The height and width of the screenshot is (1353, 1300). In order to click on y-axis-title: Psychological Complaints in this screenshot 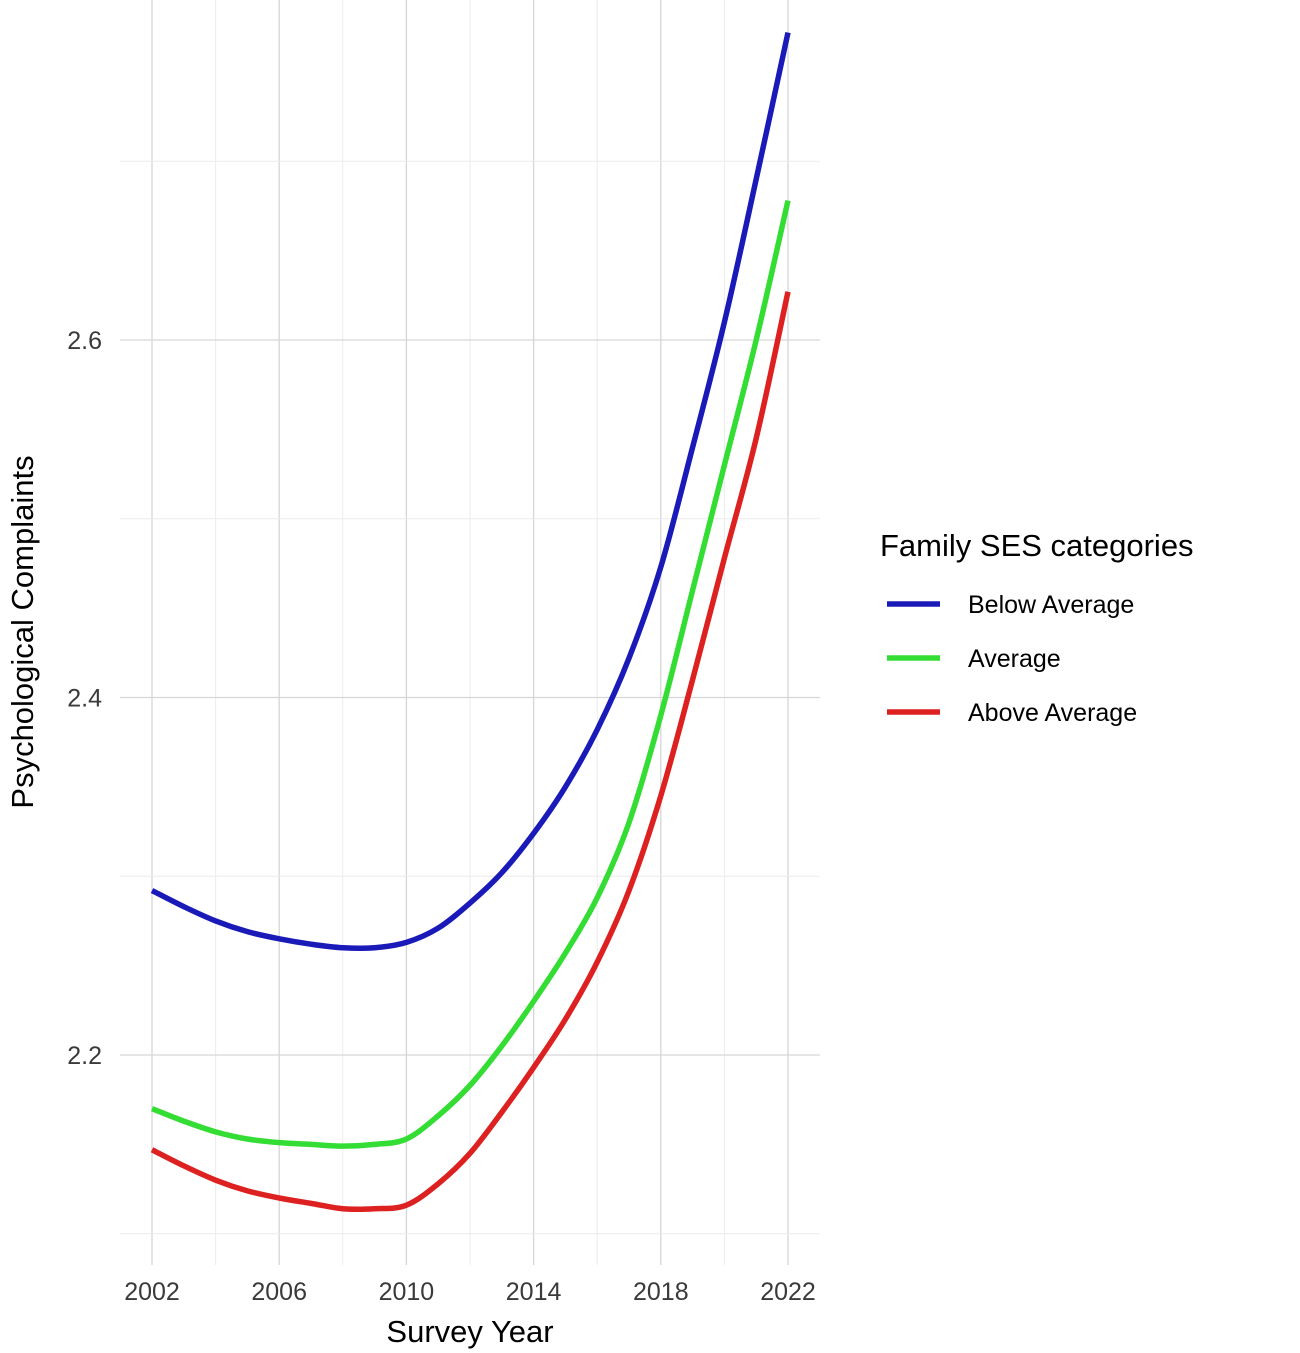, I will do `click(22, 631)`.